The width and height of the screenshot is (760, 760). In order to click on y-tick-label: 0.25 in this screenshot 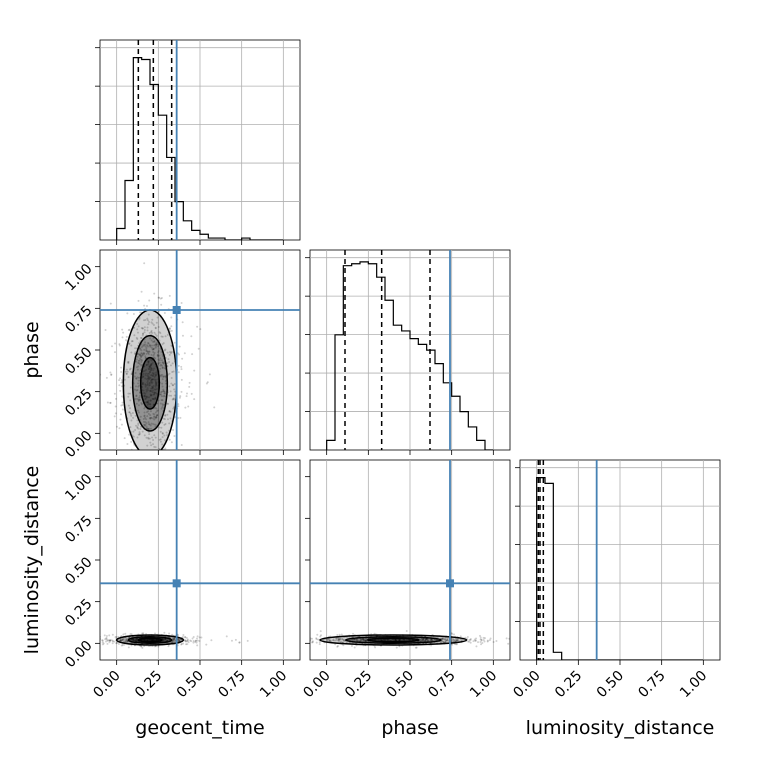, I will do `click(78, 402)`.